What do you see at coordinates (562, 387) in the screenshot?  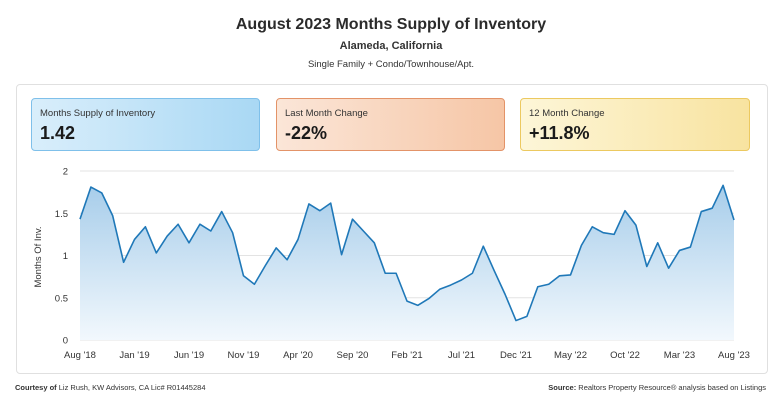 I see `source-bold-label: Source:` at bounding box center [562, 387].